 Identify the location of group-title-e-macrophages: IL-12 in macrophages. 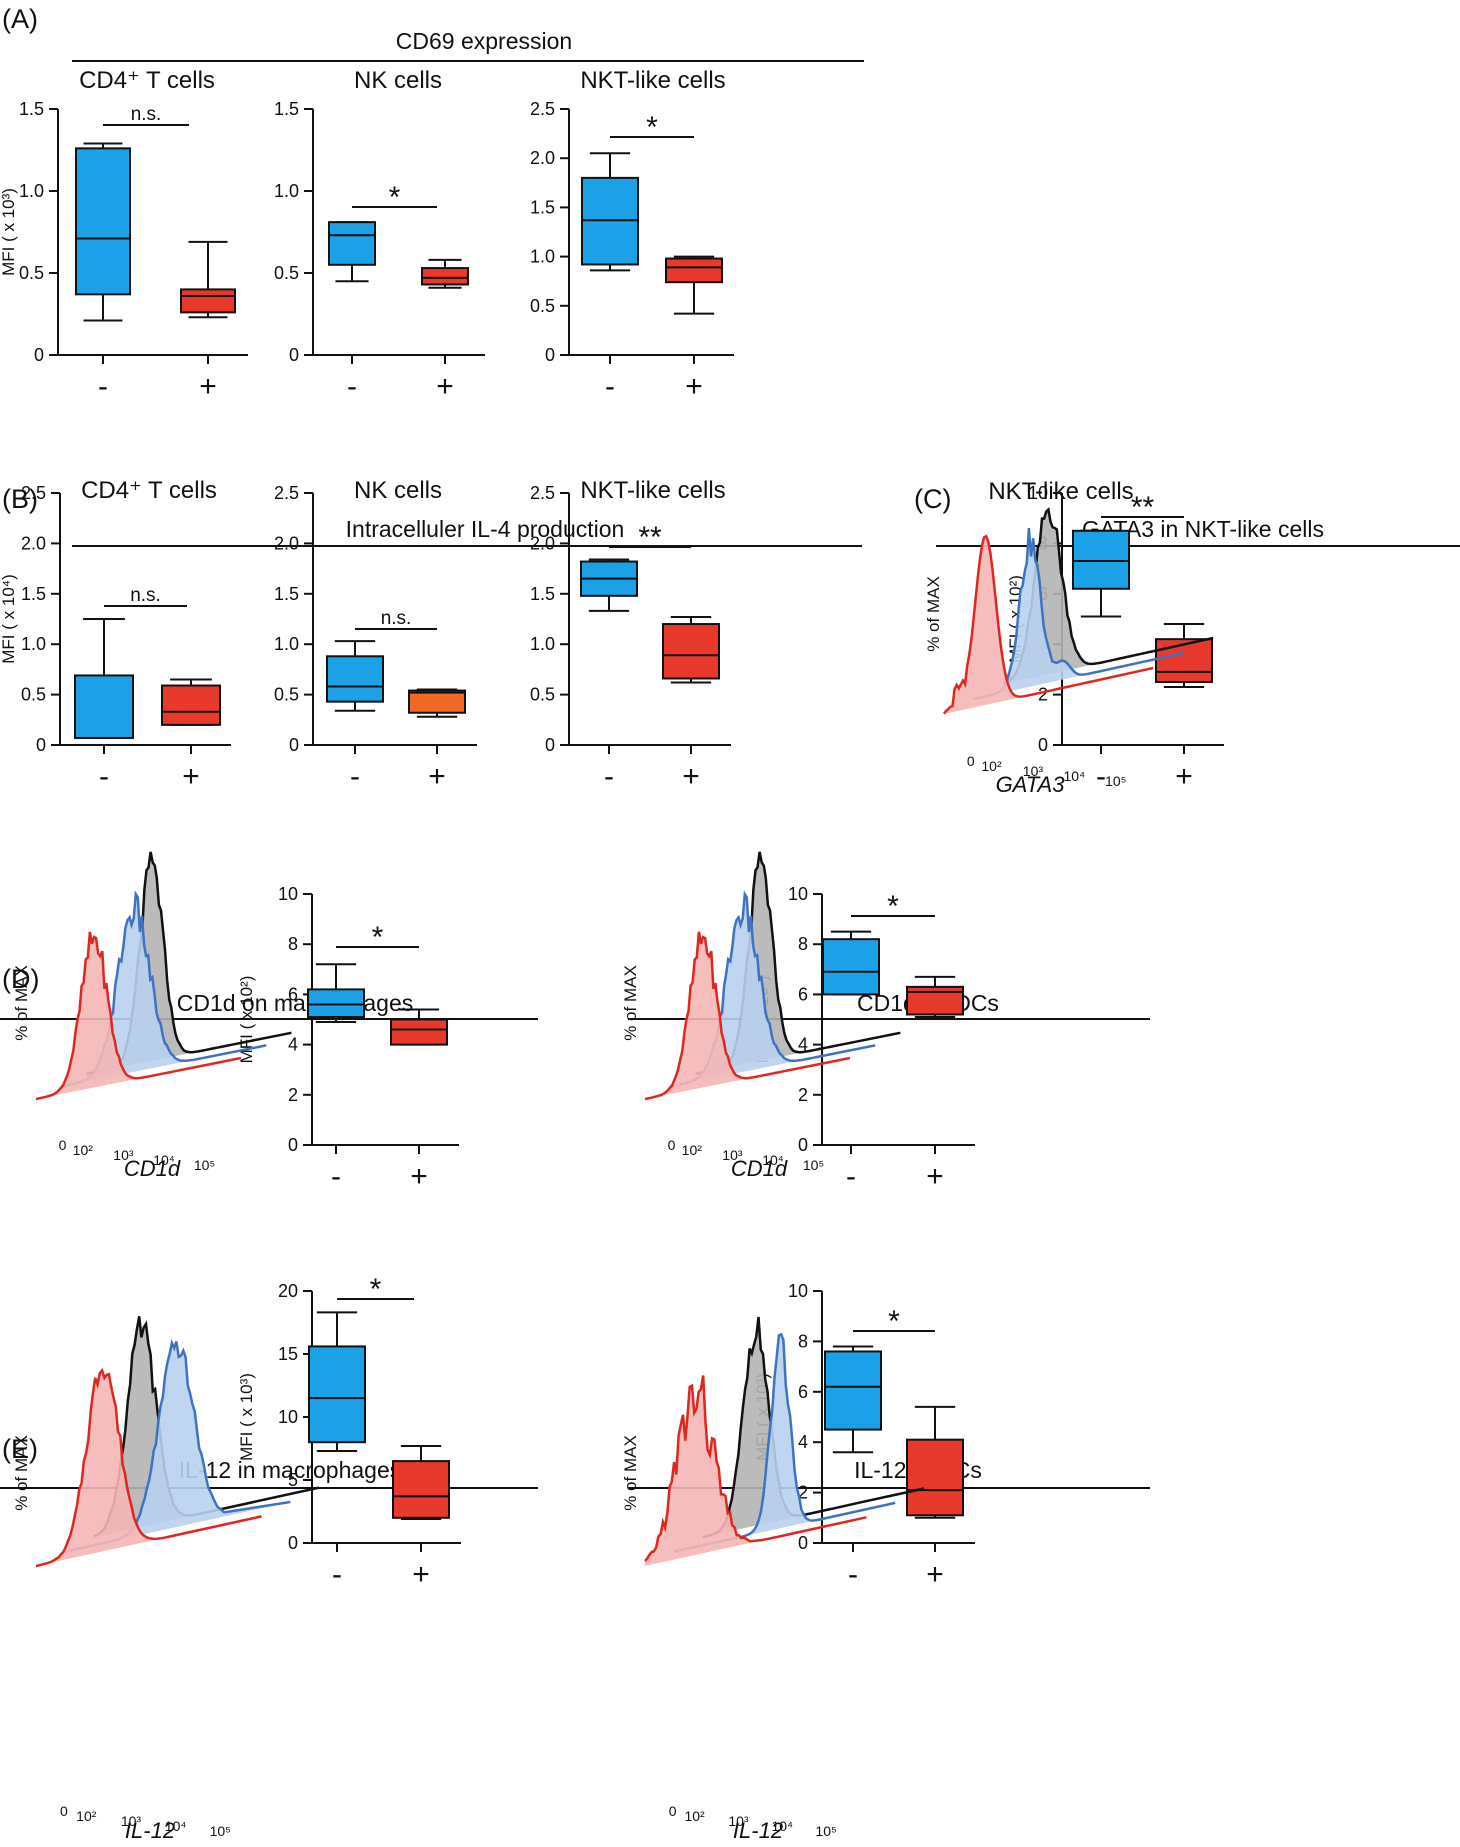
(290, 1470).